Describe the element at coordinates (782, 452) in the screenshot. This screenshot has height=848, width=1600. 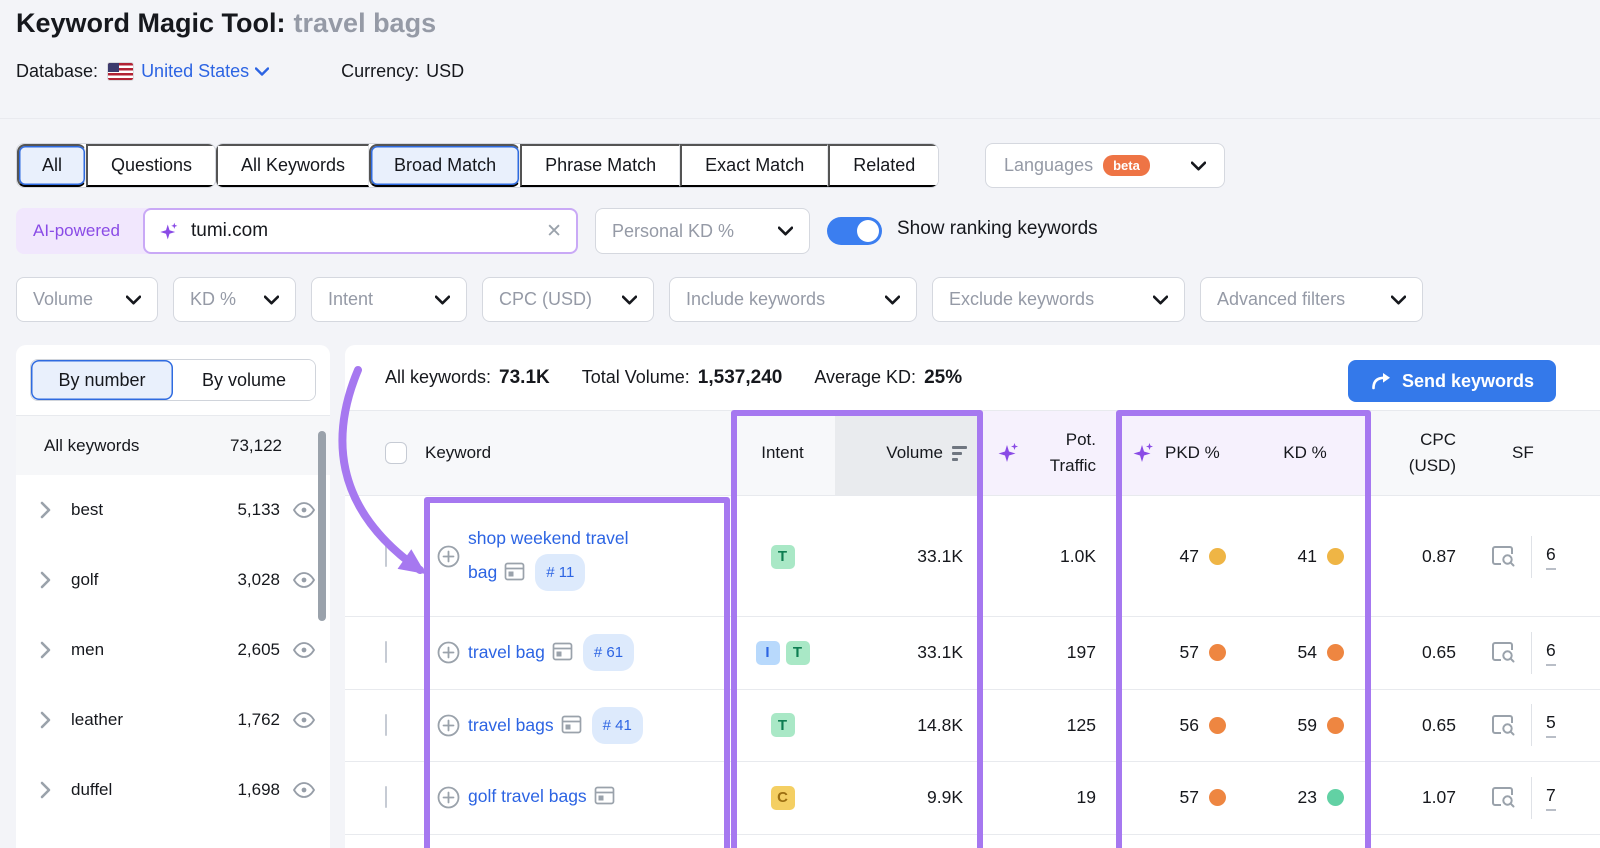
I see `col-intent: Intent` at that location.